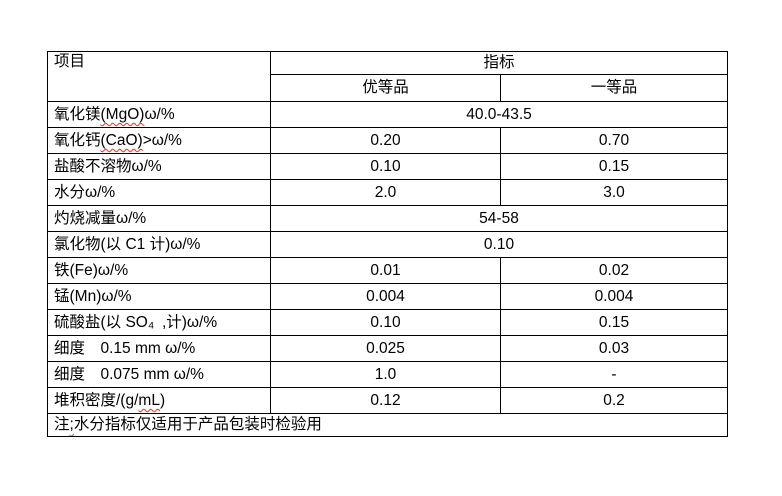 This screenshot has width=782, height=496. Describe the element at coordinates (159, 244) in the screenshot. I see `row-label: 氯化物(以 C1 计)ω/%` at that location.